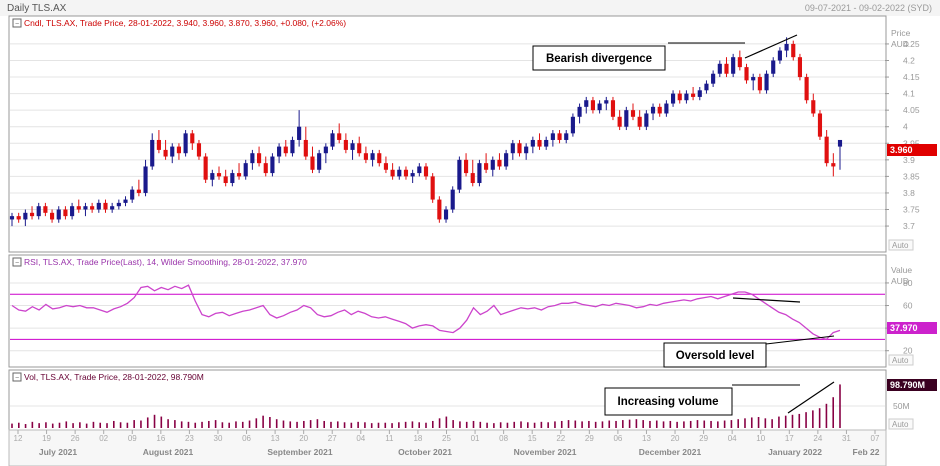 The height and width of the screenshot is (466, 940). What do you see at coordinates (911, 176) in the screenshot?
I see `price-tick-label: 3.85` at bounding box center [911, 176].